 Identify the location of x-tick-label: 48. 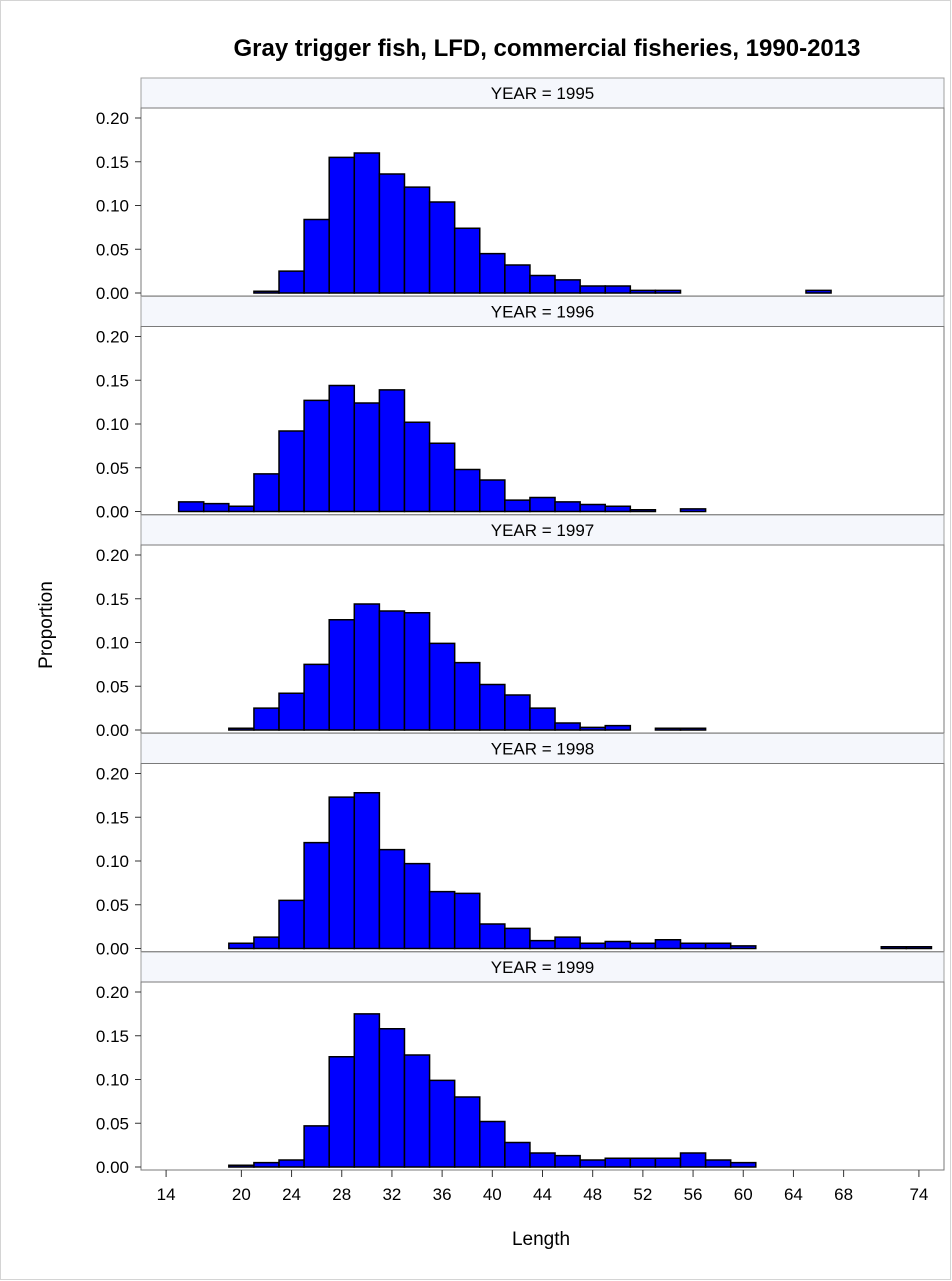
(592, 1194).